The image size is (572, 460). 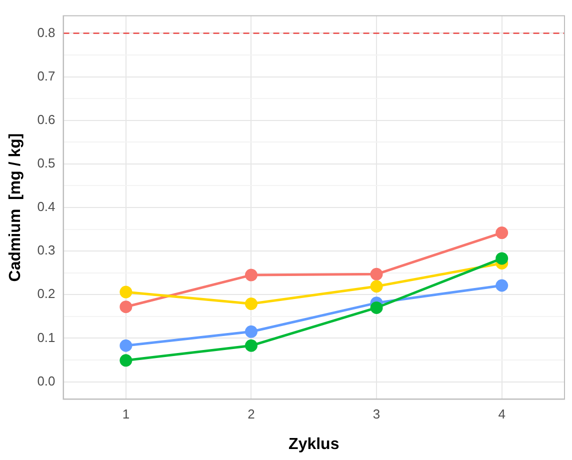 What do you see at coordinates (314, 444) in the screenshot?
I see `x-axis-title: Zyklus` at bounding box center [314, 444].